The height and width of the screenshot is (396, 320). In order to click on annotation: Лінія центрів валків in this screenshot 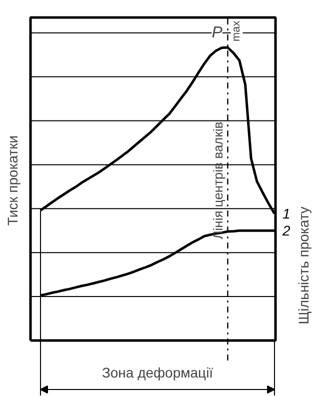, I will do `click(218, 181)`.